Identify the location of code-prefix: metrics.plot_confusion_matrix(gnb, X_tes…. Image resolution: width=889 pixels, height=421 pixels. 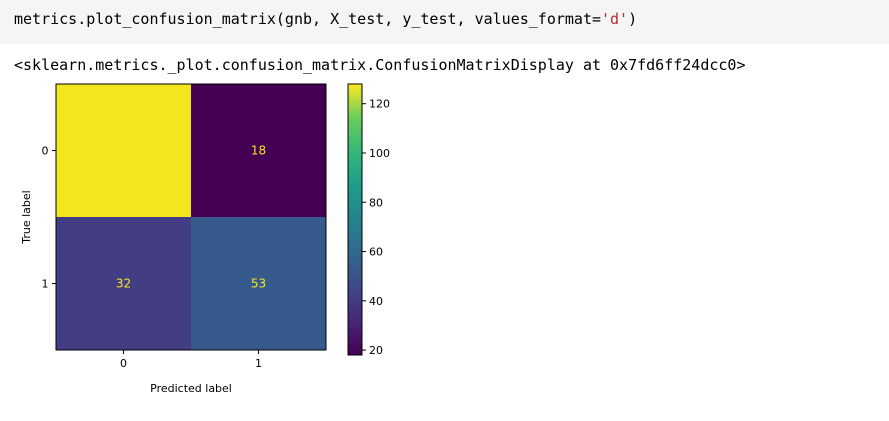
(307, 19).